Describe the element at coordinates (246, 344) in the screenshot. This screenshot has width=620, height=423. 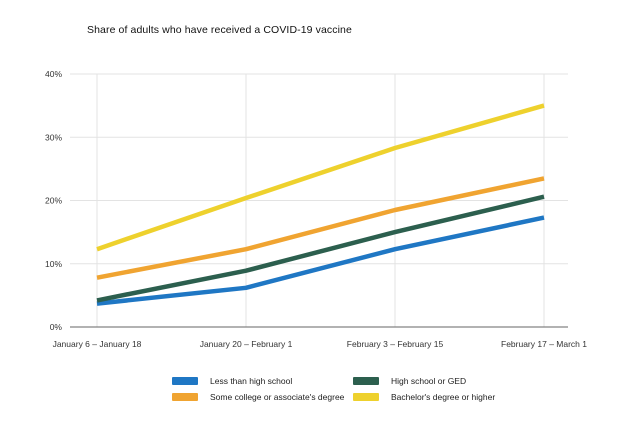
I see `x-tick-label: January 20 – February 1` at that location.